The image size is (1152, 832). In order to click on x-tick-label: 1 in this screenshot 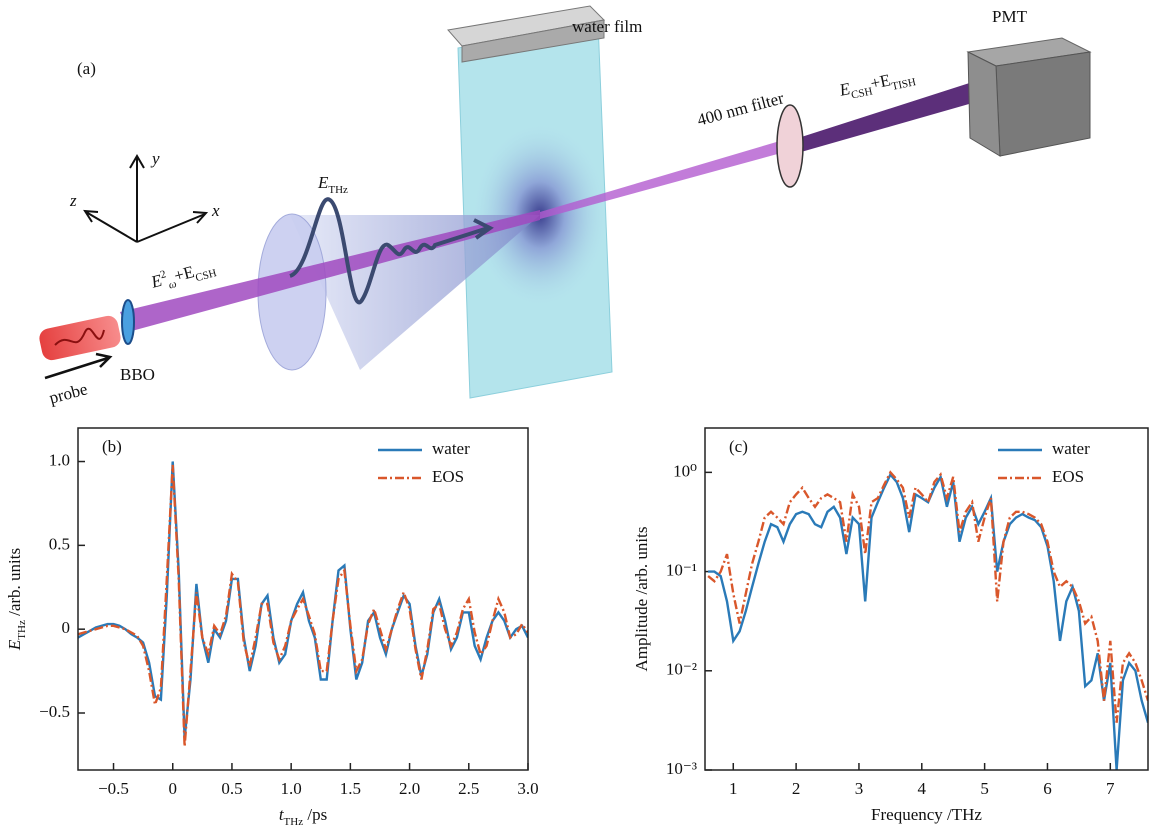, I will do `click(733, 788)`.